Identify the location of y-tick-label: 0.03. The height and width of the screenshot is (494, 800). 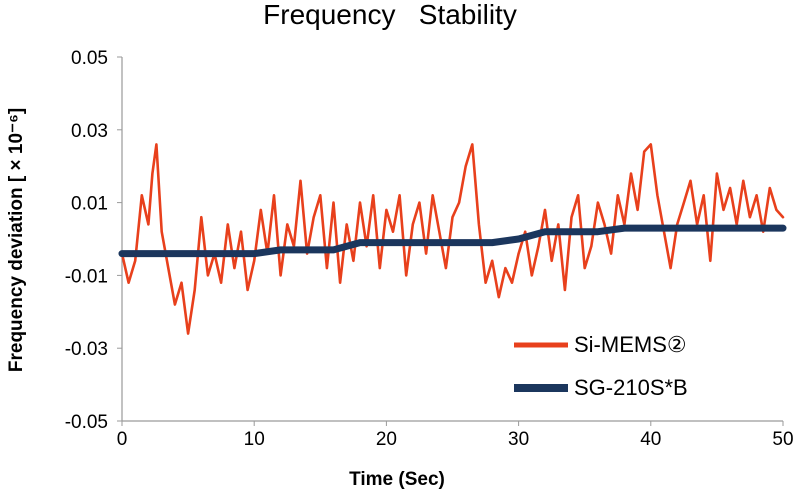
(89, 131).